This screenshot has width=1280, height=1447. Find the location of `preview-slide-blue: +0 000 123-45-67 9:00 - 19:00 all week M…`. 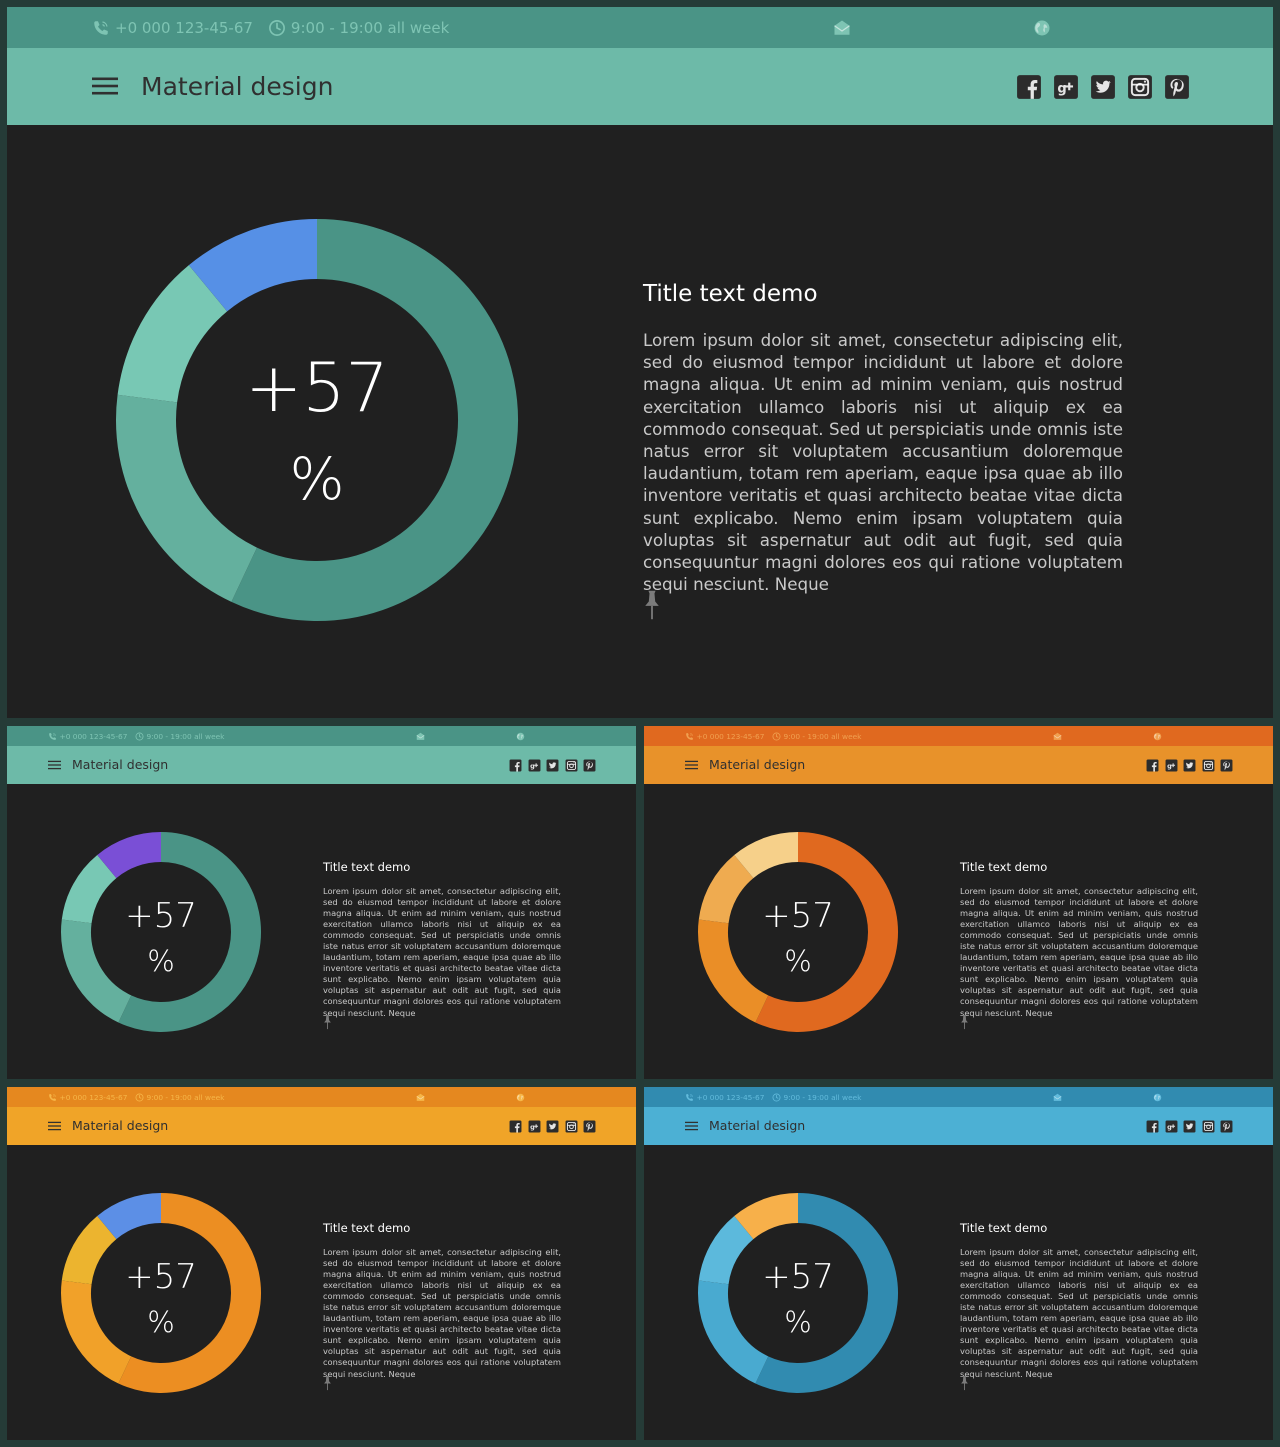

preview-slide-blue: +0 000 123-45-67 9:00 - 19:00 all week M… is located at coordinates (958, 1263).